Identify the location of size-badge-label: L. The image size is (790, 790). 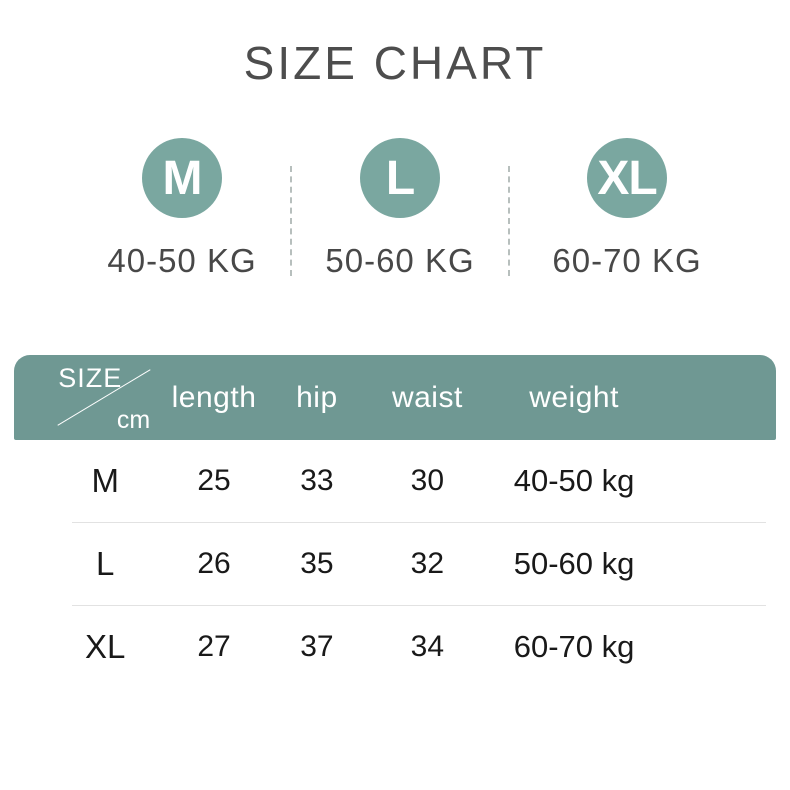
(400, 178).